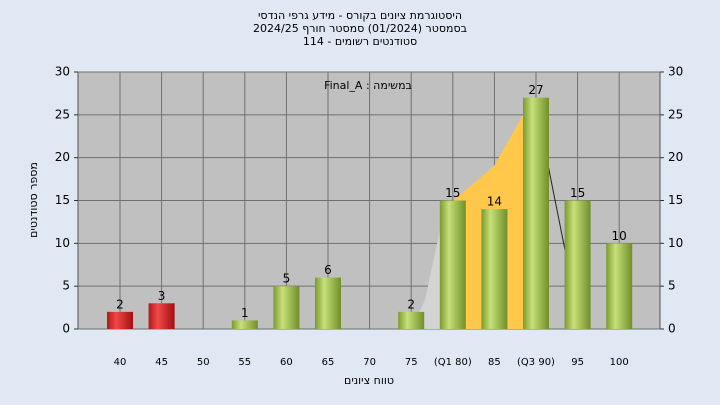 This screenshot has height=405, width=720. Describe the element at coordinates (411, 362) in the screenshot. I see `x-tick-label: 75` at that location.